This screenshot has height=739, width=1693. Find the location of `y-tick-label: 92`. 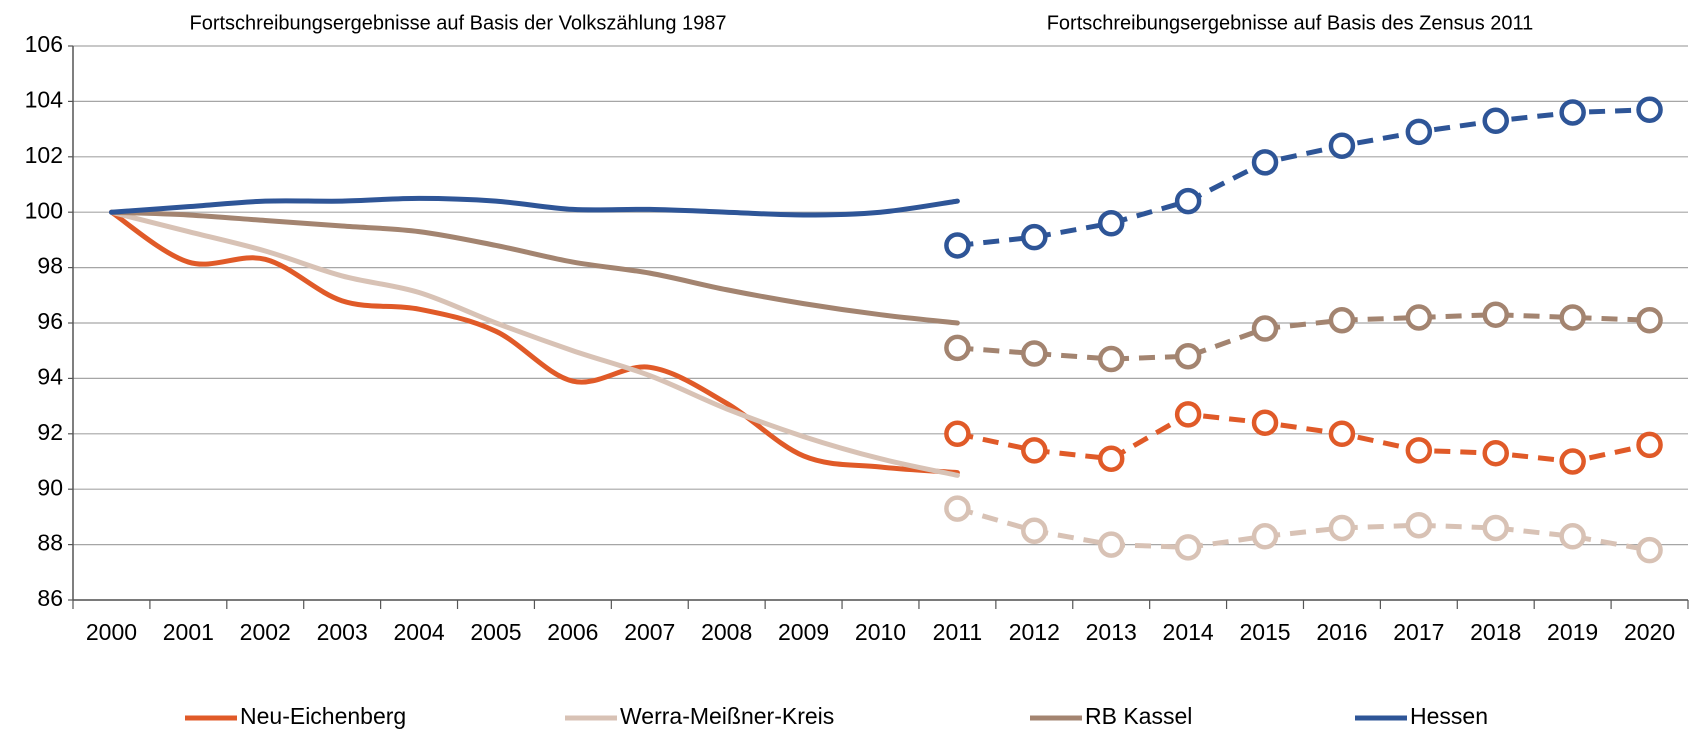

y-tick-label: 92 is located at coordinates (50, 432).